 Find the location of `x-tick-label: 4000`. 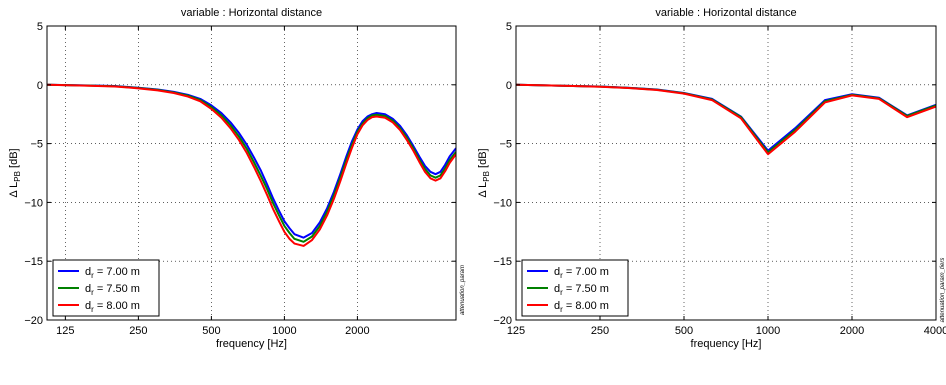

x-tick-label: 4000 is located at coordinates (935, 331).